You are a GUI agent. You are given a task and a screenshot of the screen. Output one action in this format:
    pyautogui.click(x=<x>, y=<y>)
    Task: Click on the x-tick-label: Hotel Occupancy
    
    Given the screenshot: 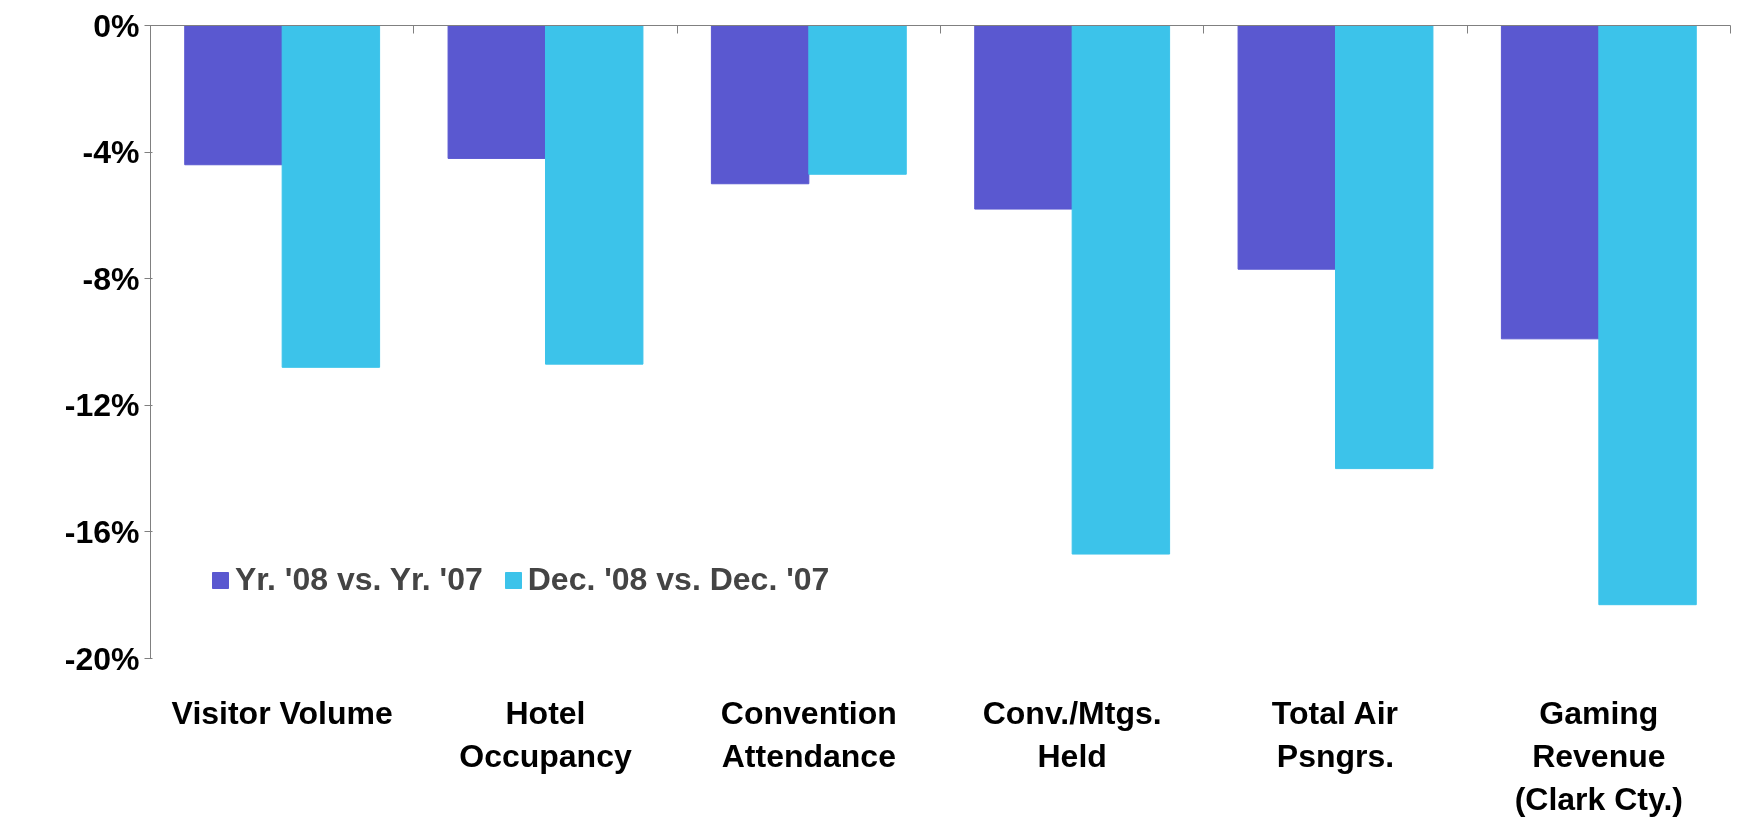 What is the action you would take?
    pyautogui.click(x=545, y=734)
    